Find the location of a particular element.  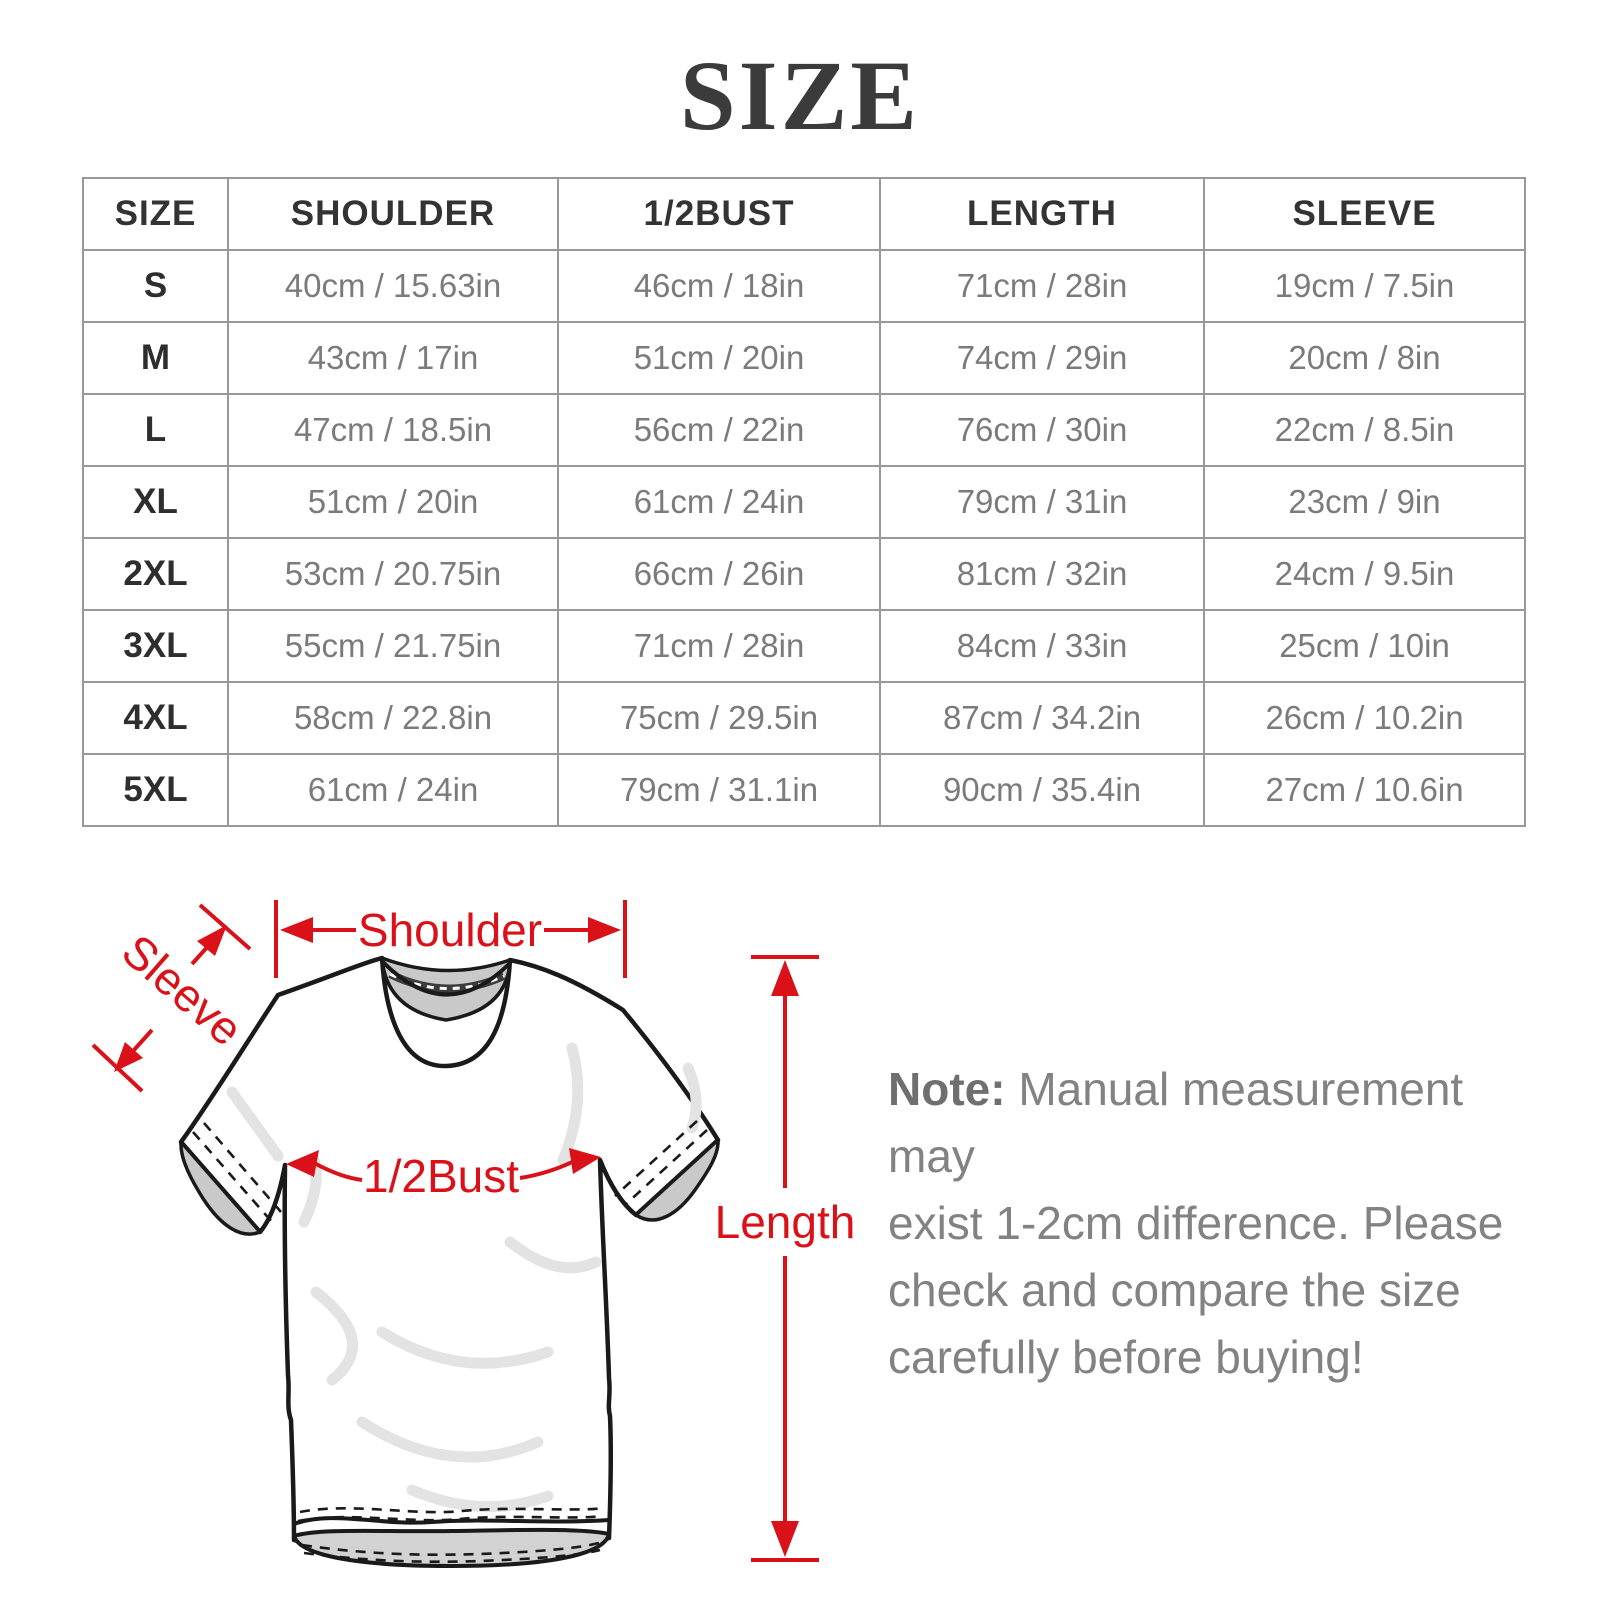

half-bust-cell: 71cm / 28in is located at coordinates (719, 646).